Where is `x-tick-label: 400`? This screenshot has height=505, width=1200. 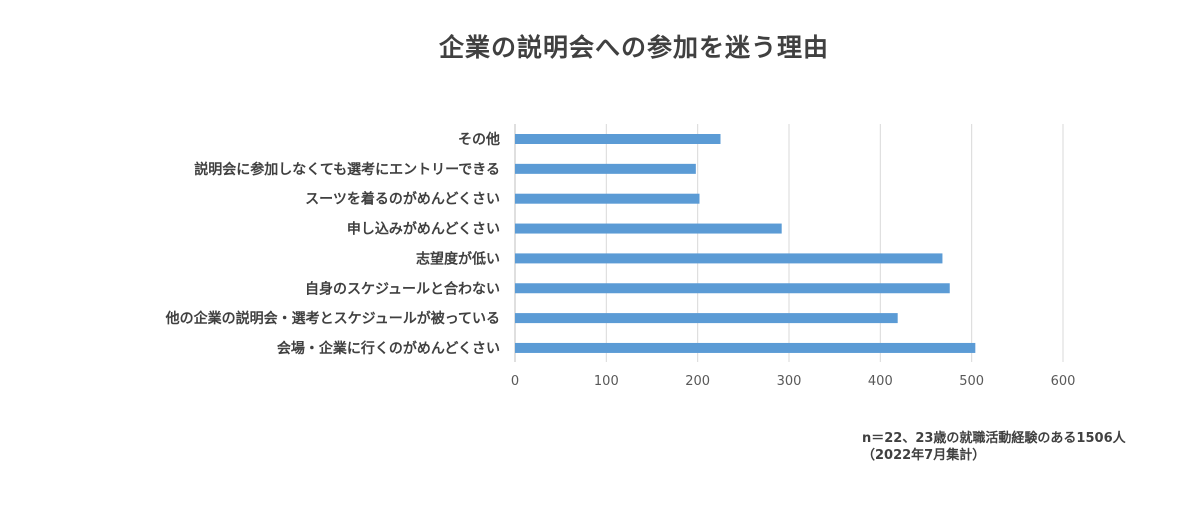
x-tick-label: 400 is located at coordinates (880, 381).